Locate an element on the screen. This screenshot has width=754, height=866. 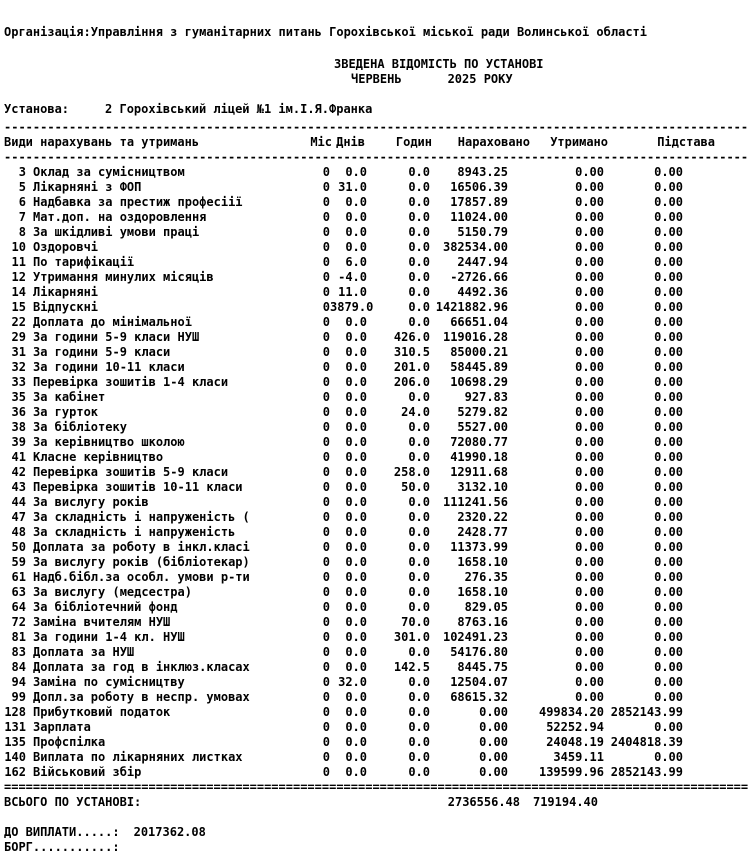
cell-code: 10 is located at coordinates (18, 247).